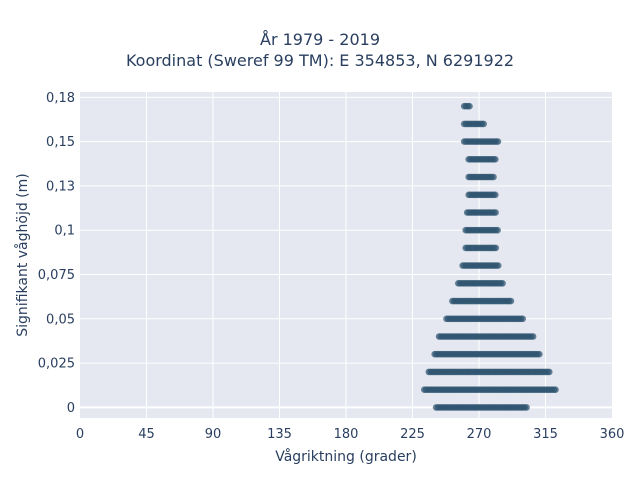 The height and width of the screenshot is (480, 640). I want to click on x-tick-label: 270, so click(479, 434).